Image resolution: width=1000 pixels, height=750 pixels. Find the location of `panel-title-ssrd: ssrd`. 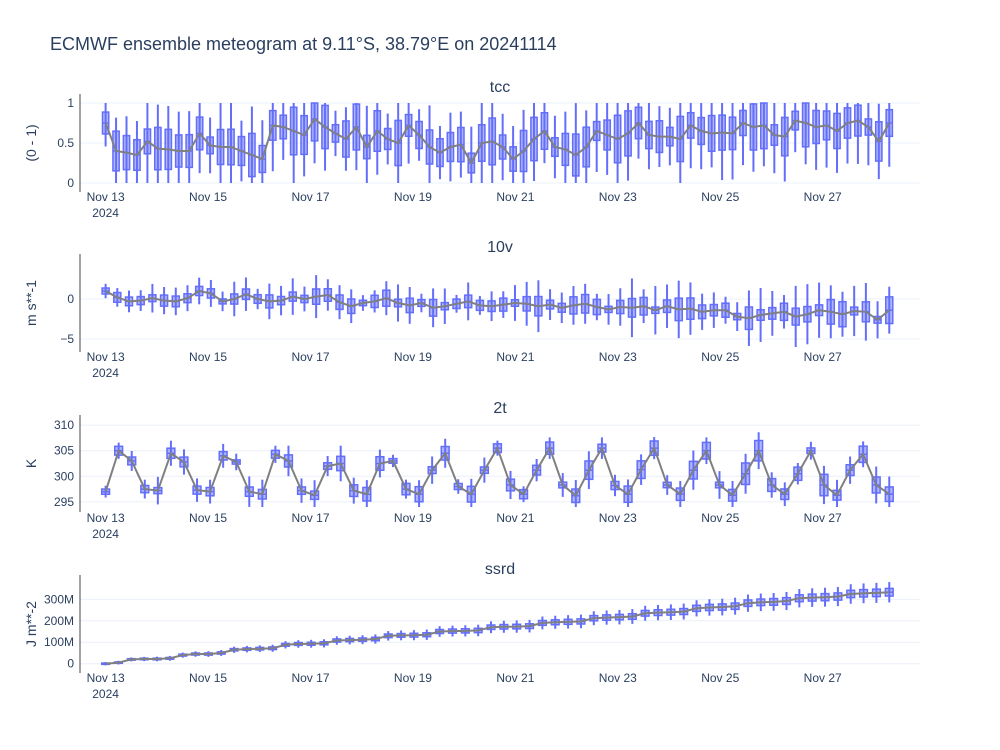

panel-title-ssrd: ssrd is located at coordinates (500, 569).